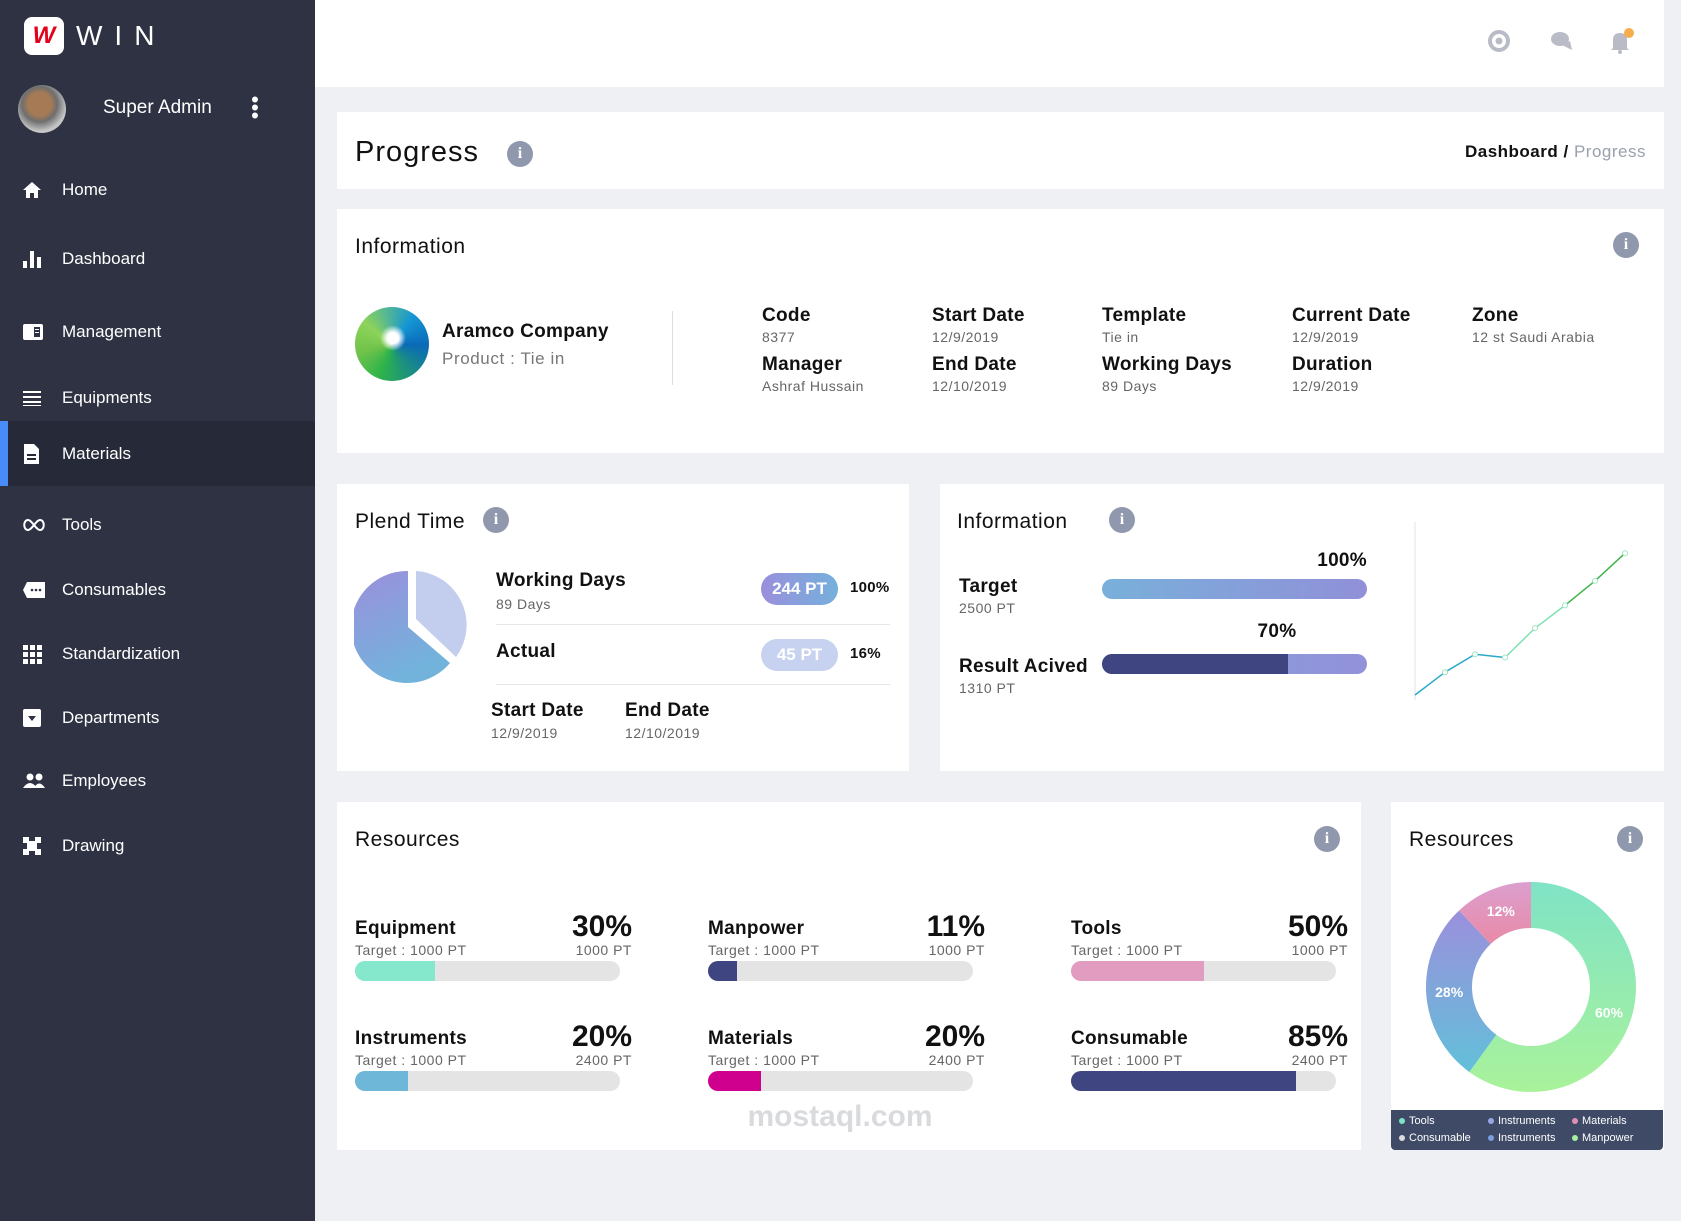 The image size is (1681, 1221). Describe the element at coordinates (799, 589) in the screenshot. I see `working-days-pill: 244 PT` at that location.